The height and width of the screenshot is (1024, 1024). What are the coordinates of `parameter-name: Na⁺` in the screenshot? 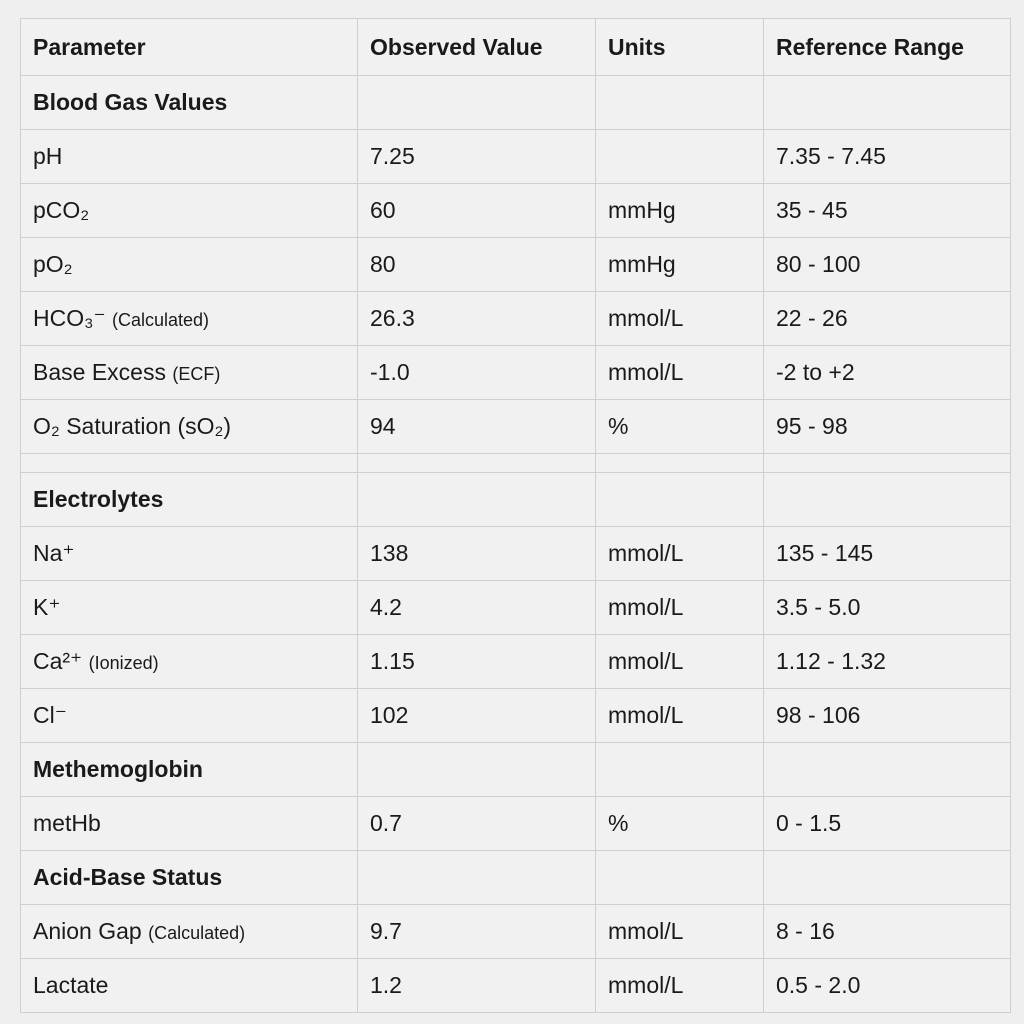 It's located at (54, 553).